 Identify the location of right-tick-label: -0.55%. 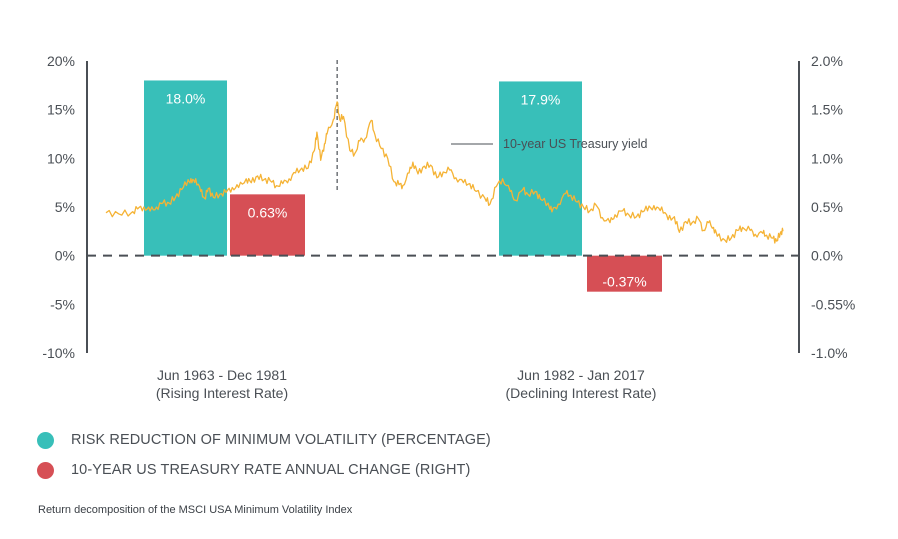
(833, 304).